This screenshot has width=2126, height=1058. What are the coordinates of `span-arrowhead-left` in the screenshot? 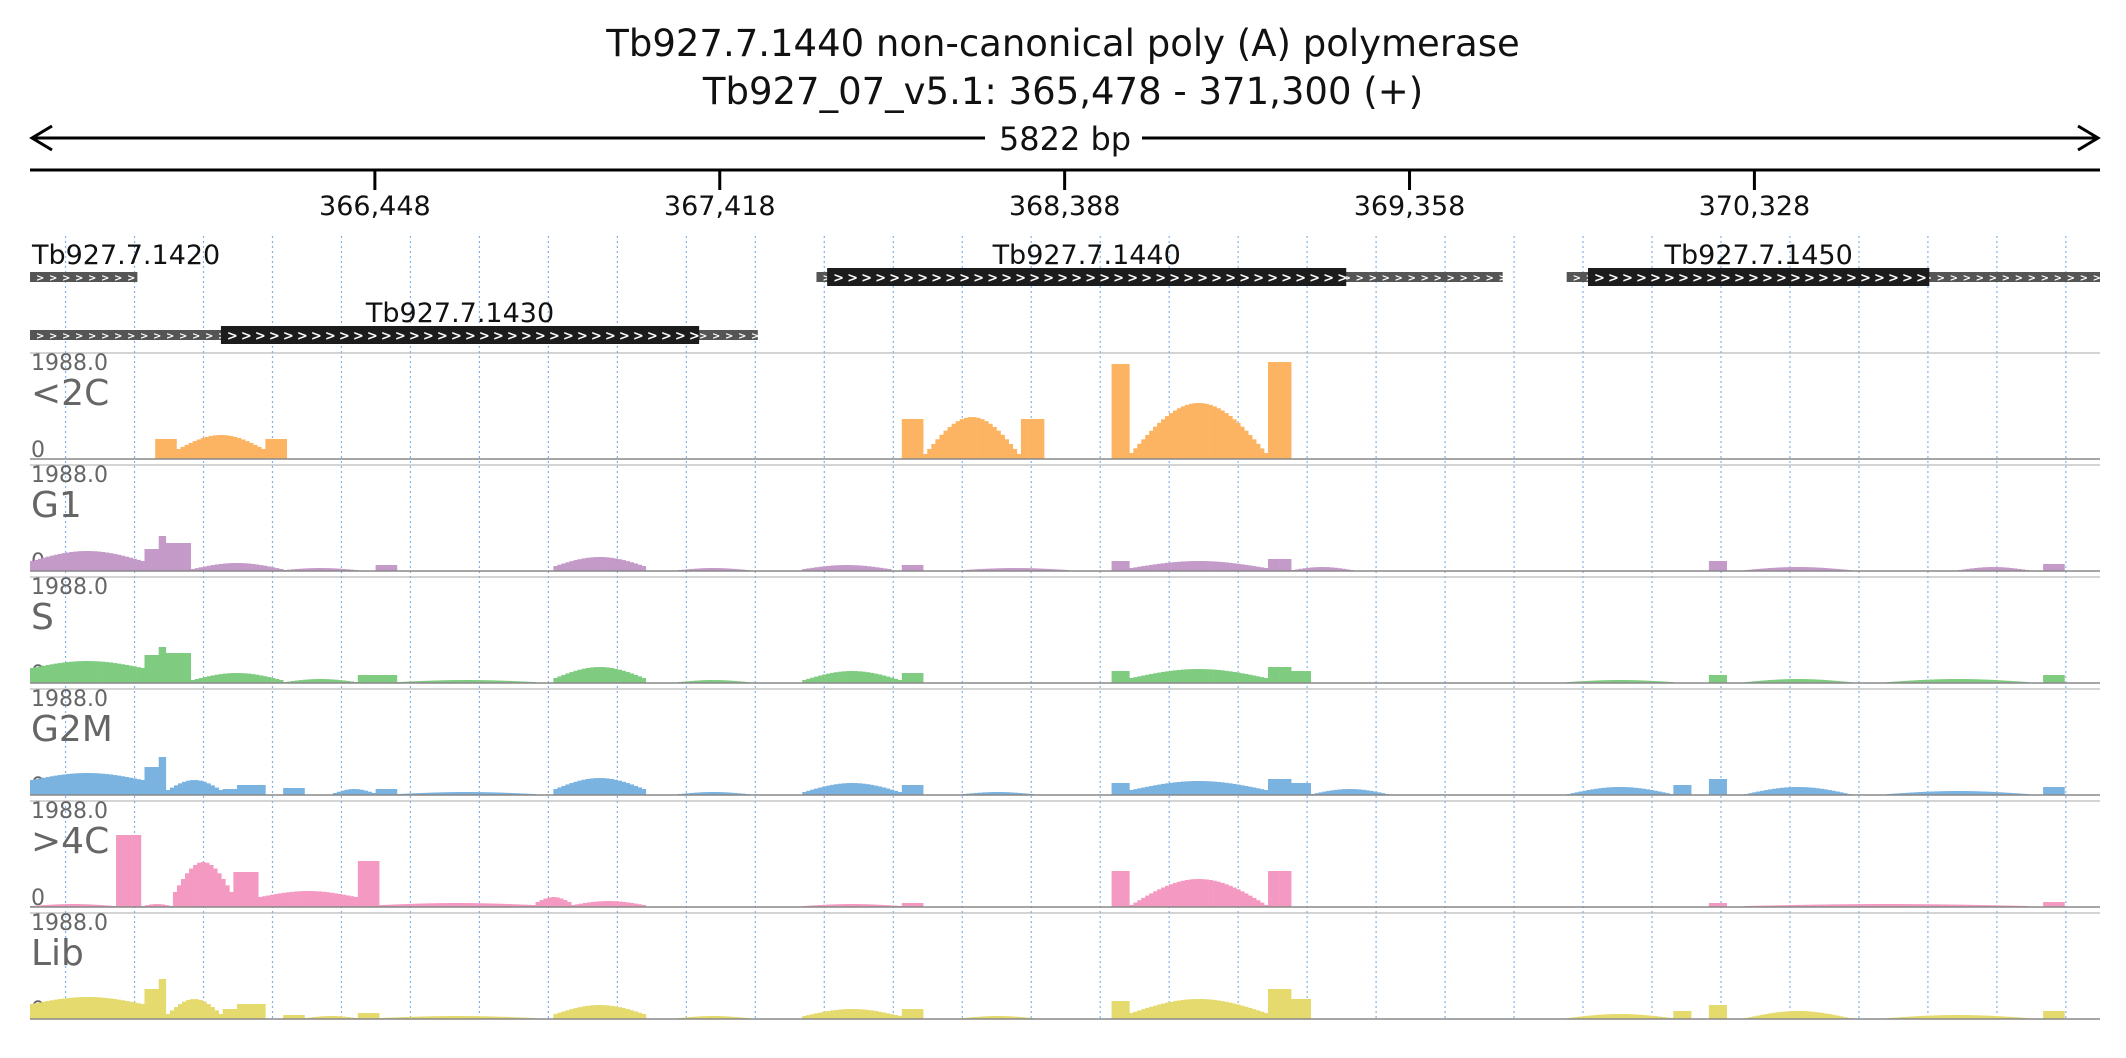 It's located at (41, 138).